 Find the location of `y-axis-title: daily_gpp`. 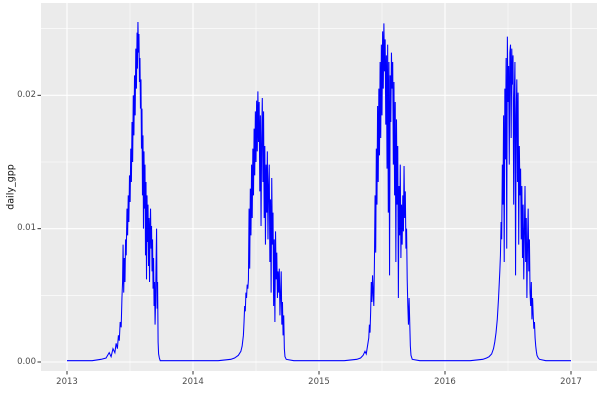

y-axis-title: daily_gpp is located at coordinates (11, 187).